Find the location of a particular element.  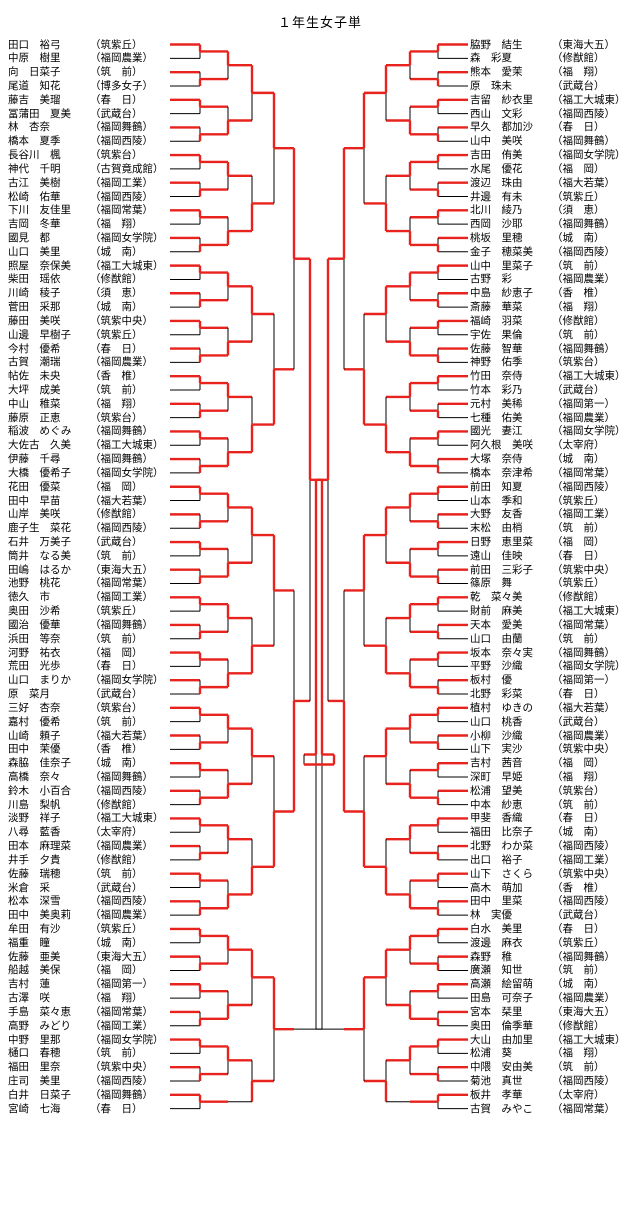

player-entry: 森 彩夏 （修猷館） is located at coordinates (555, 58).